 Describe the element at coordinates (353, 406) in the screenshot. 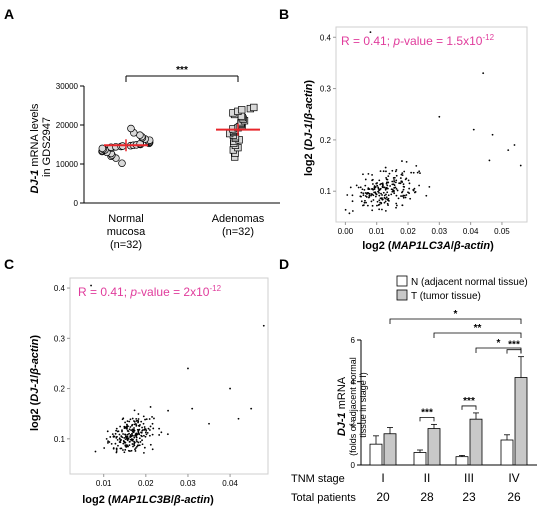

I see `panel-d-ylabel-line2: (folds of adjacent normal` at that location.